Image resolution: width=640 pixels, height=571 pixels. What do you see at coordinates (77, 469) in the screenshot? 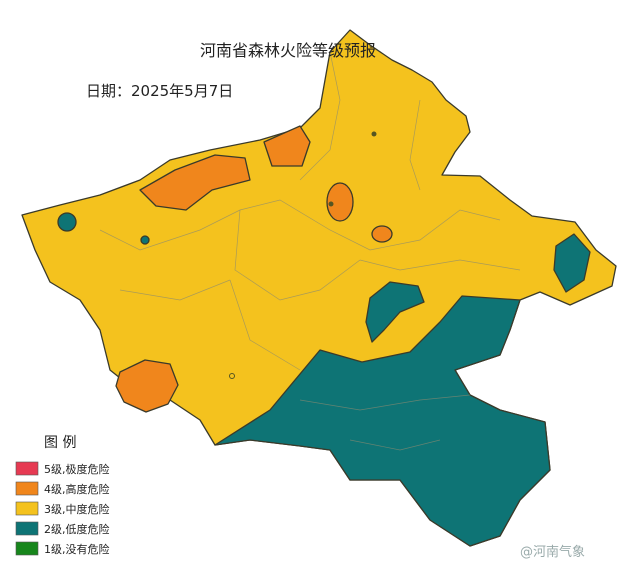
I see `legend-label: 5级,极度危险` at bounding box center [77, 469].